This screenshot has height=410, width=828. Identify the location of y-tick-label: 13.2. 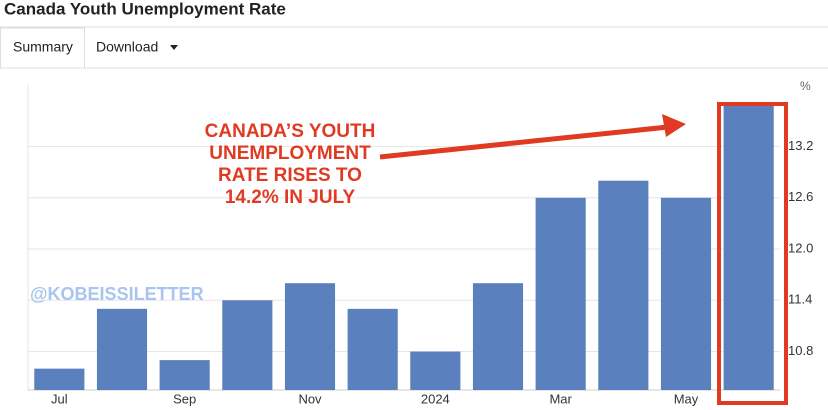
(800, 145).